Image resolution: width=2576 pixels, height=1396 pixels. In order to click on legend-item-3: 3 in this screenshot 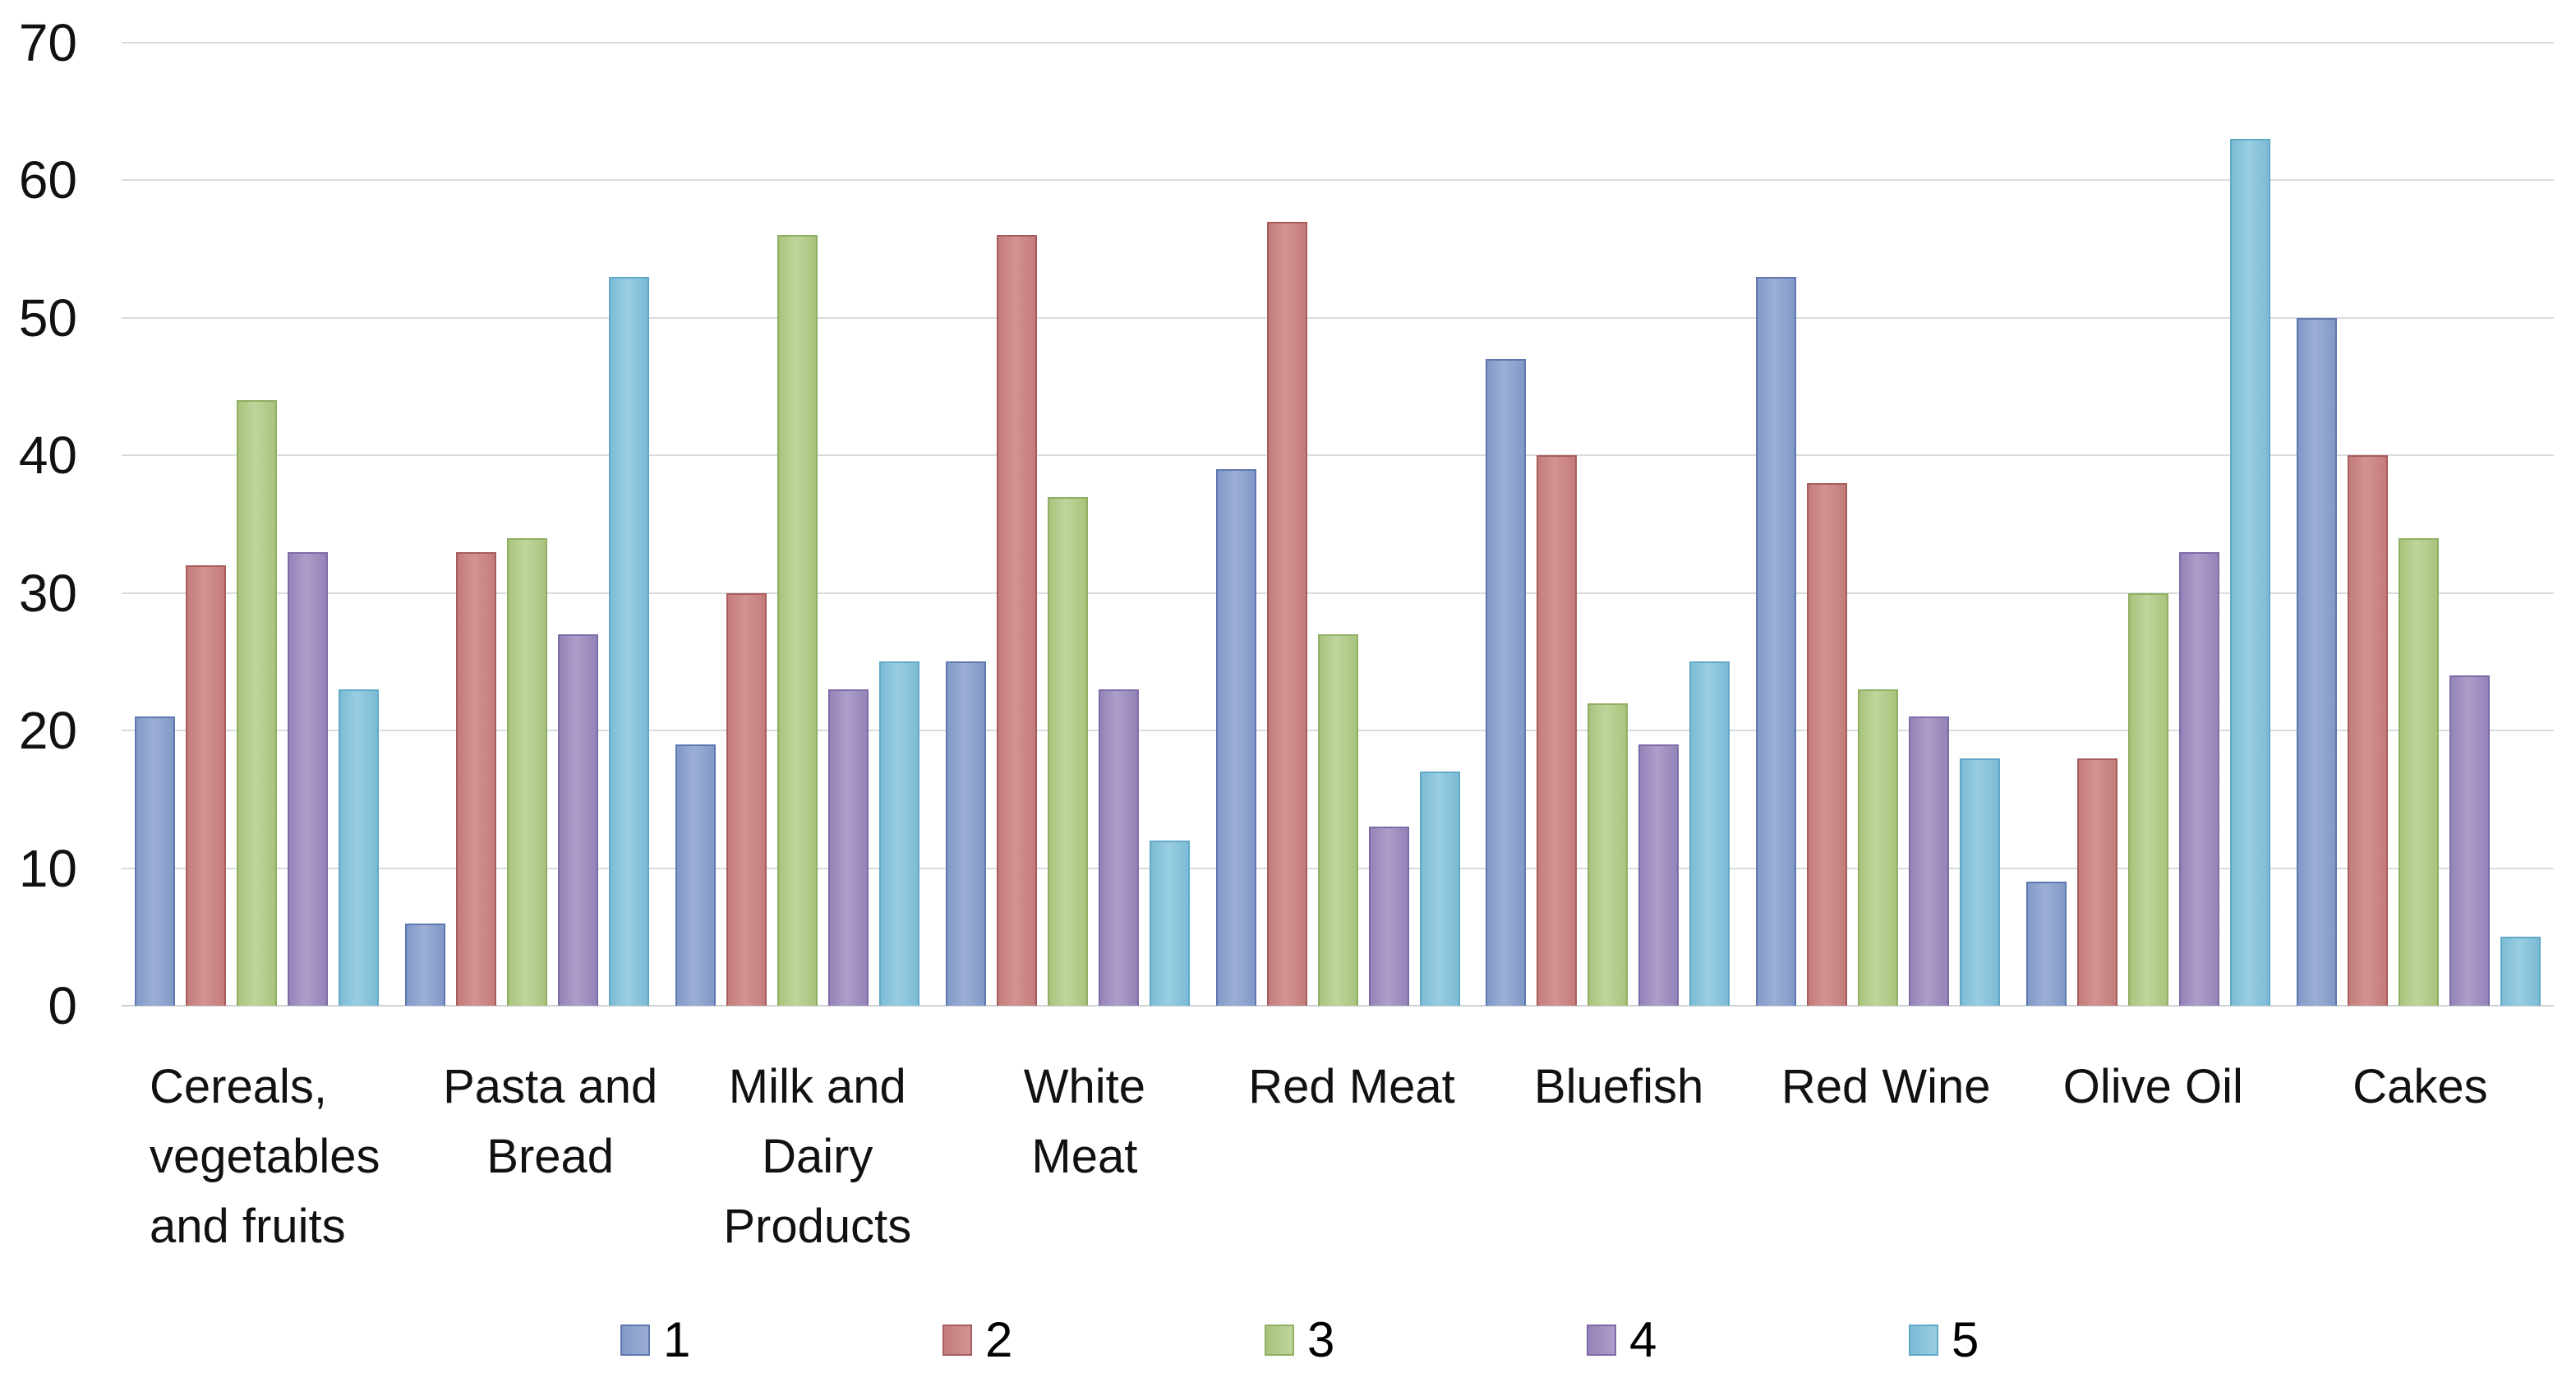, I will do `click(1426, 1339)`.